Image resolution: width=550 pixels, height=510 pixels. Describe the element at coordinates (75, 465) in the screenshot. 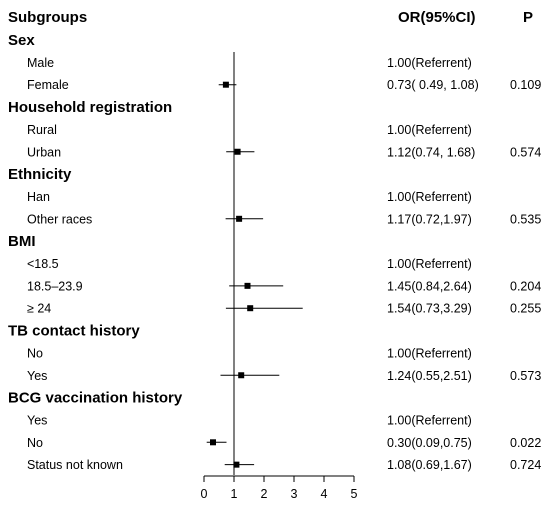

I see `subgroup-label: Status not known` at that location.